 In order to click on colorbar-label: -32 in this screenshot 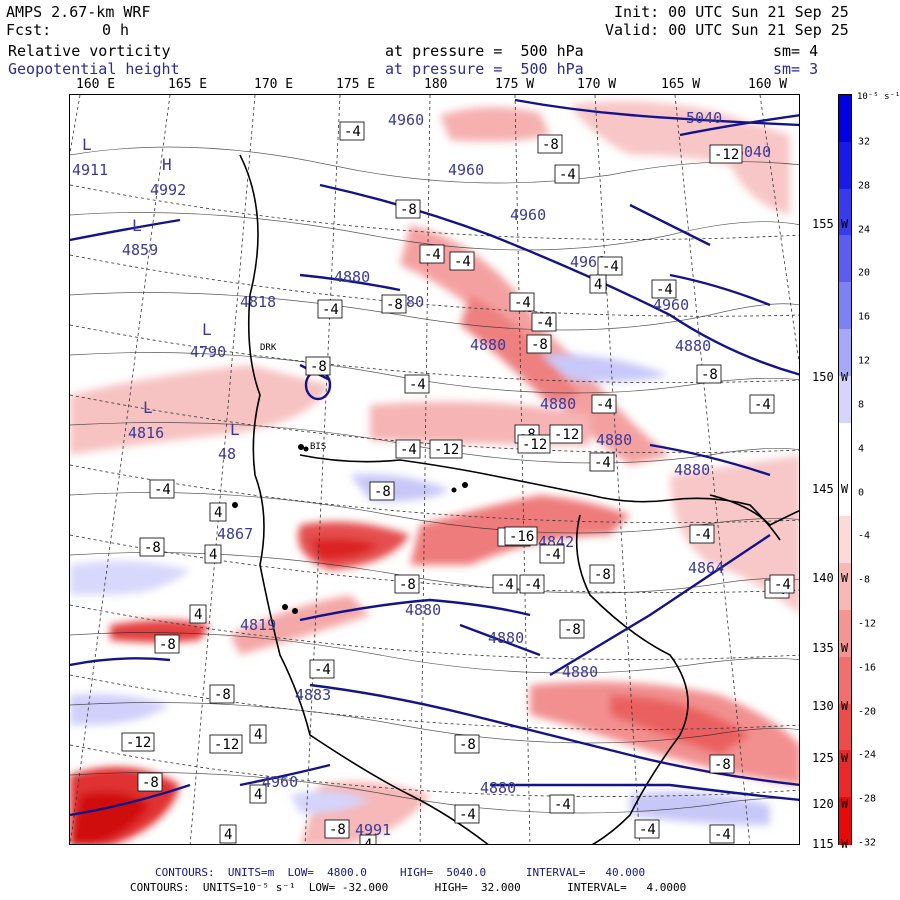, I will do `click(867, 843)`.